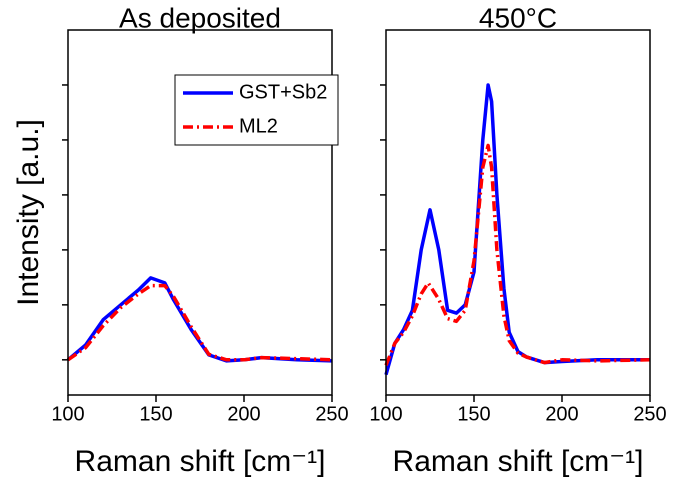  I want to click on legend-label: ML2, so click(258, 126).